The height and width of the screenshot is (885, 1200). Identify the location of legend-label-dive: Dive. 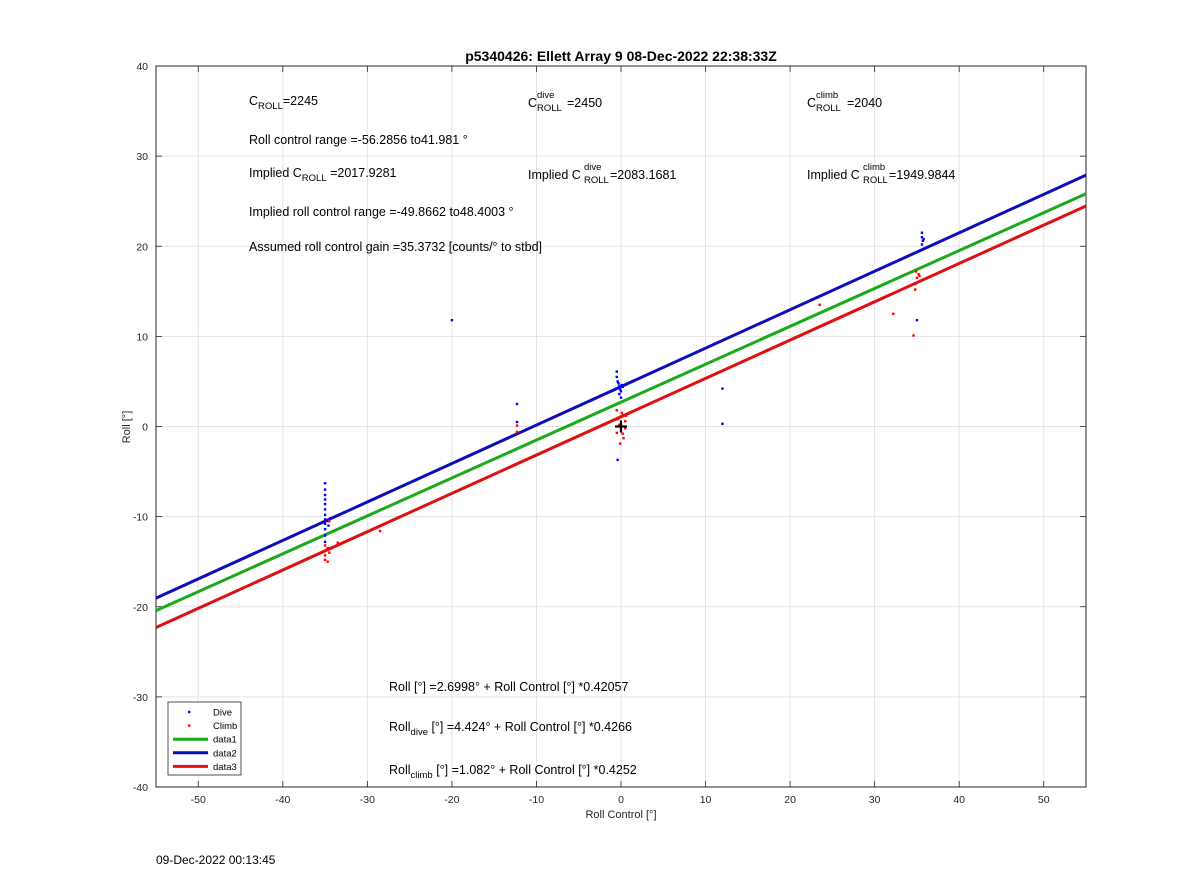
(222, 713).